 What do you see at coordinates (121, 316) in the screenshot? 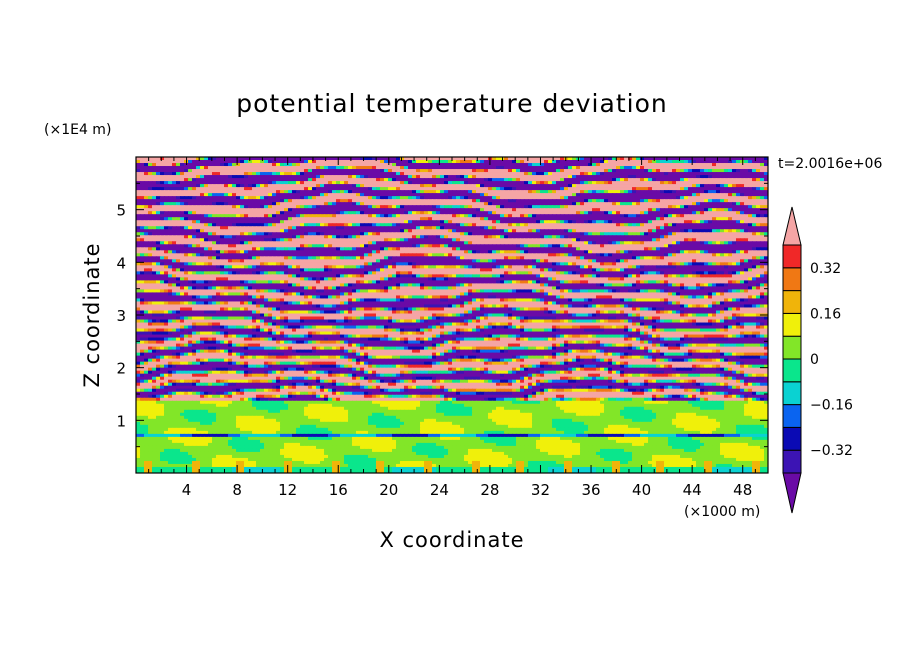
I see `y-tick-label: 3` at bounding box center [121, 316].